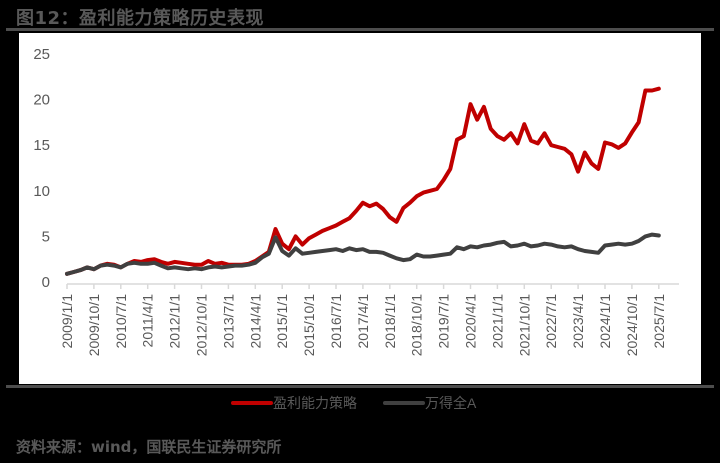  What do you see at coordinates (309, 325) in the screenshot?
I see `x-tick-label: 2015/10/1` at bounding box center [309, 325].